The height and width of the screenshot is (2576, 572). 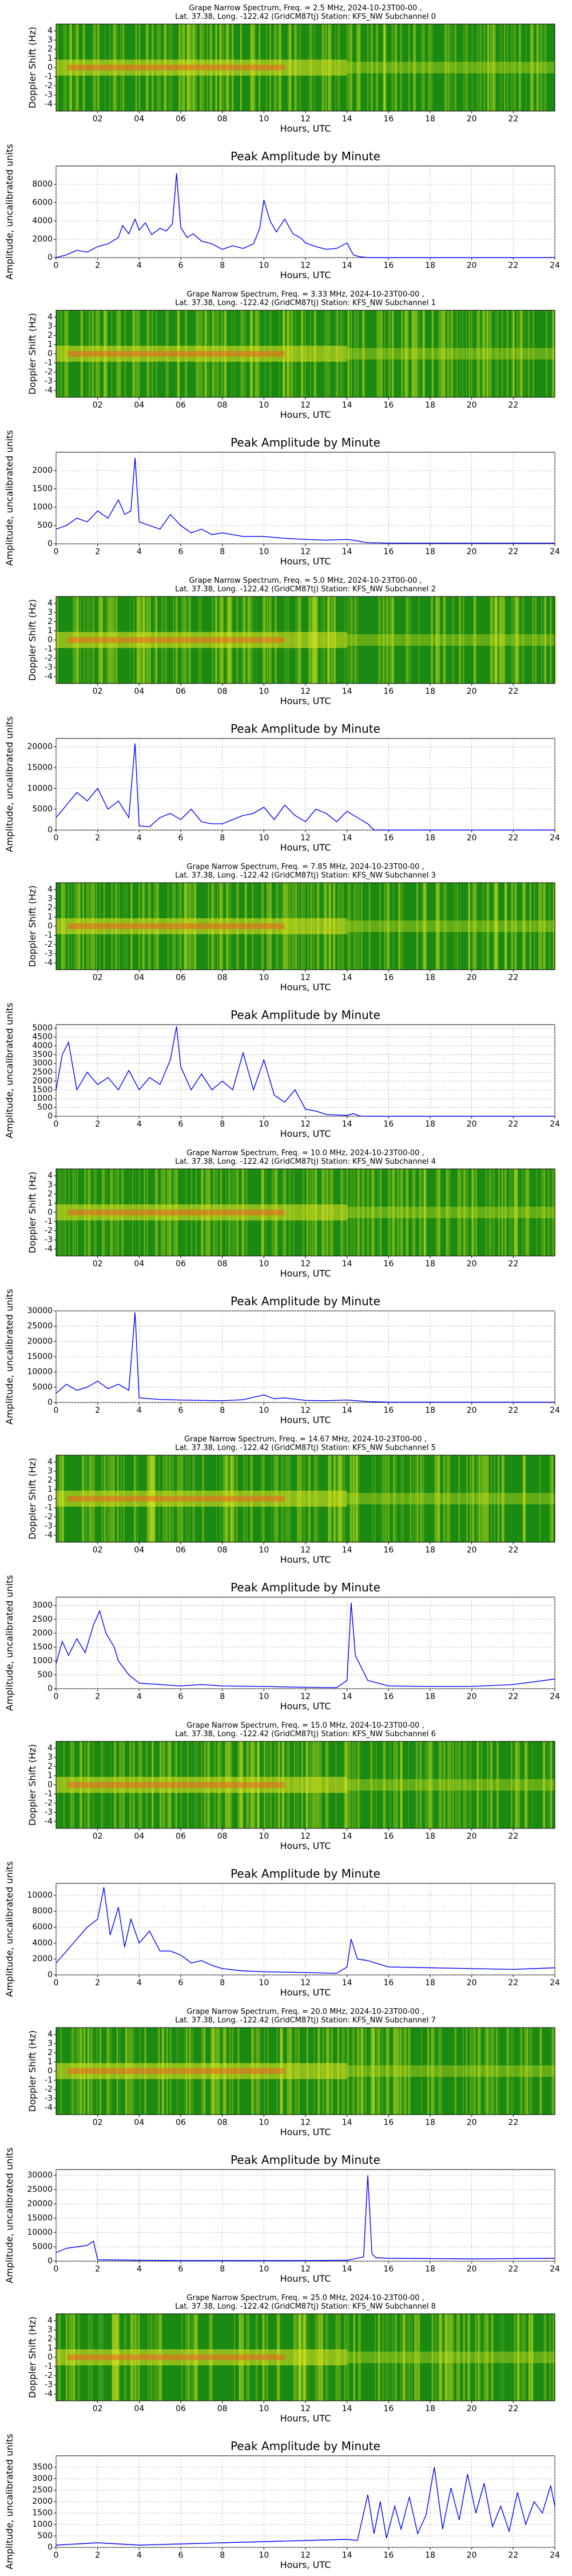 What do you see at coordinates (45, 1107) in the screenshot?
I see `y-tick-label: 500` at bounding box center [45, 1107].